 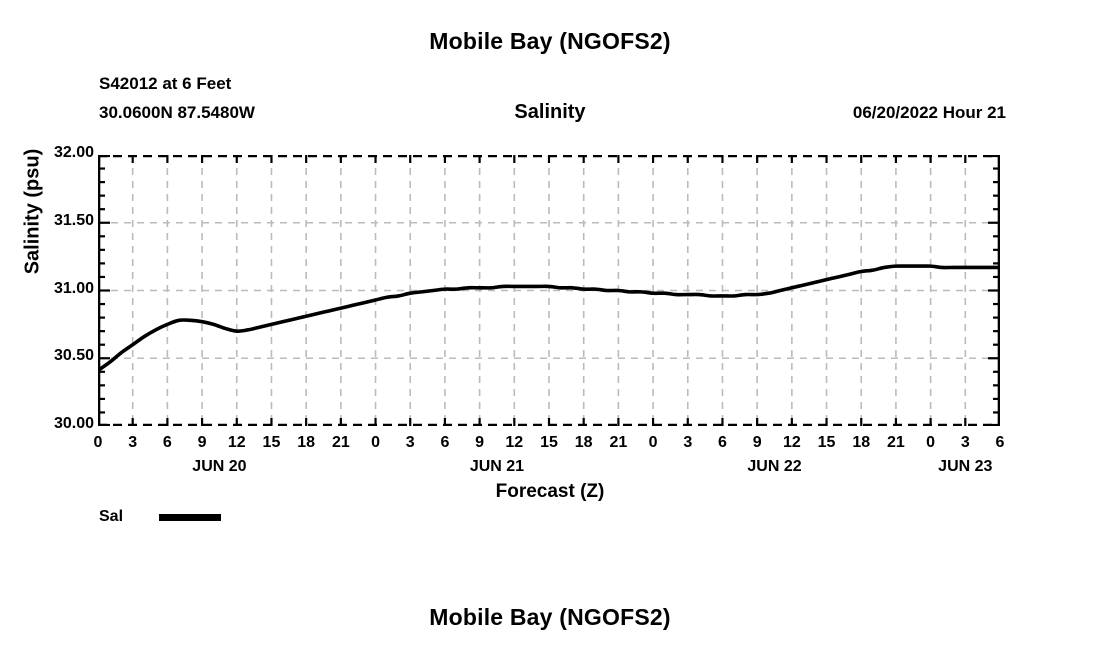 I want to click on station-coordinates: 30.0600N 87.5480W, so click(x=177, y=112).